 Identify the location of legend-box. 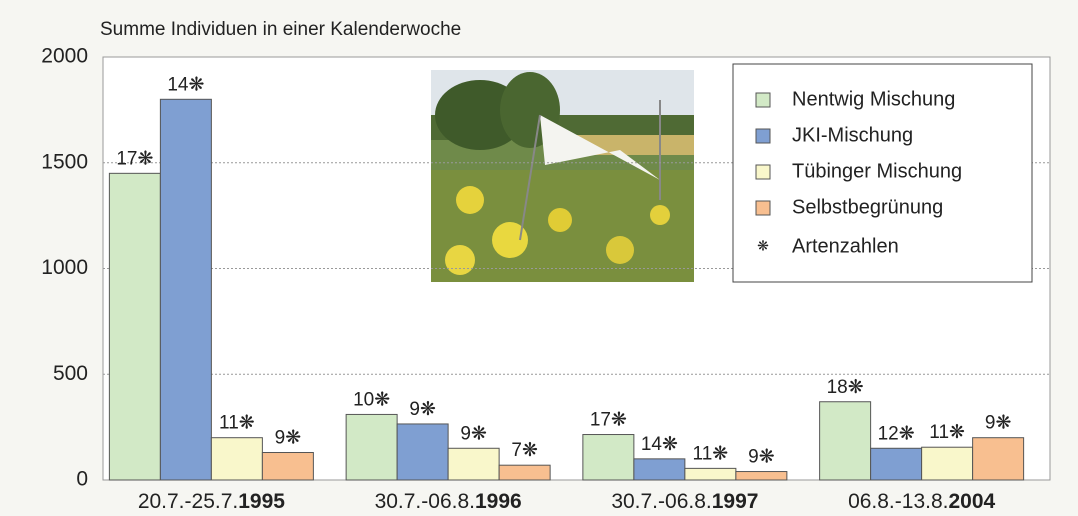
(882, 173).